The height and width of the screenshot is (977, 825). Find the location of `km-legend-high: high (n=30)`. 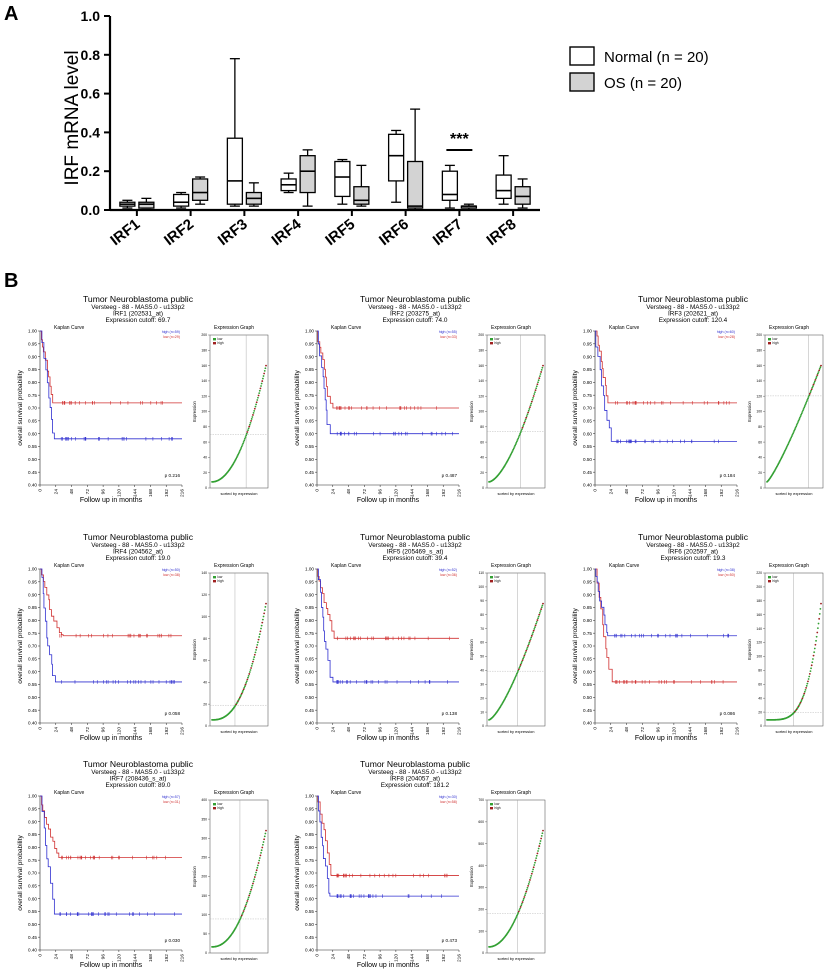

km-legend-high: high (n=30) is located at coordinates (448, 797).